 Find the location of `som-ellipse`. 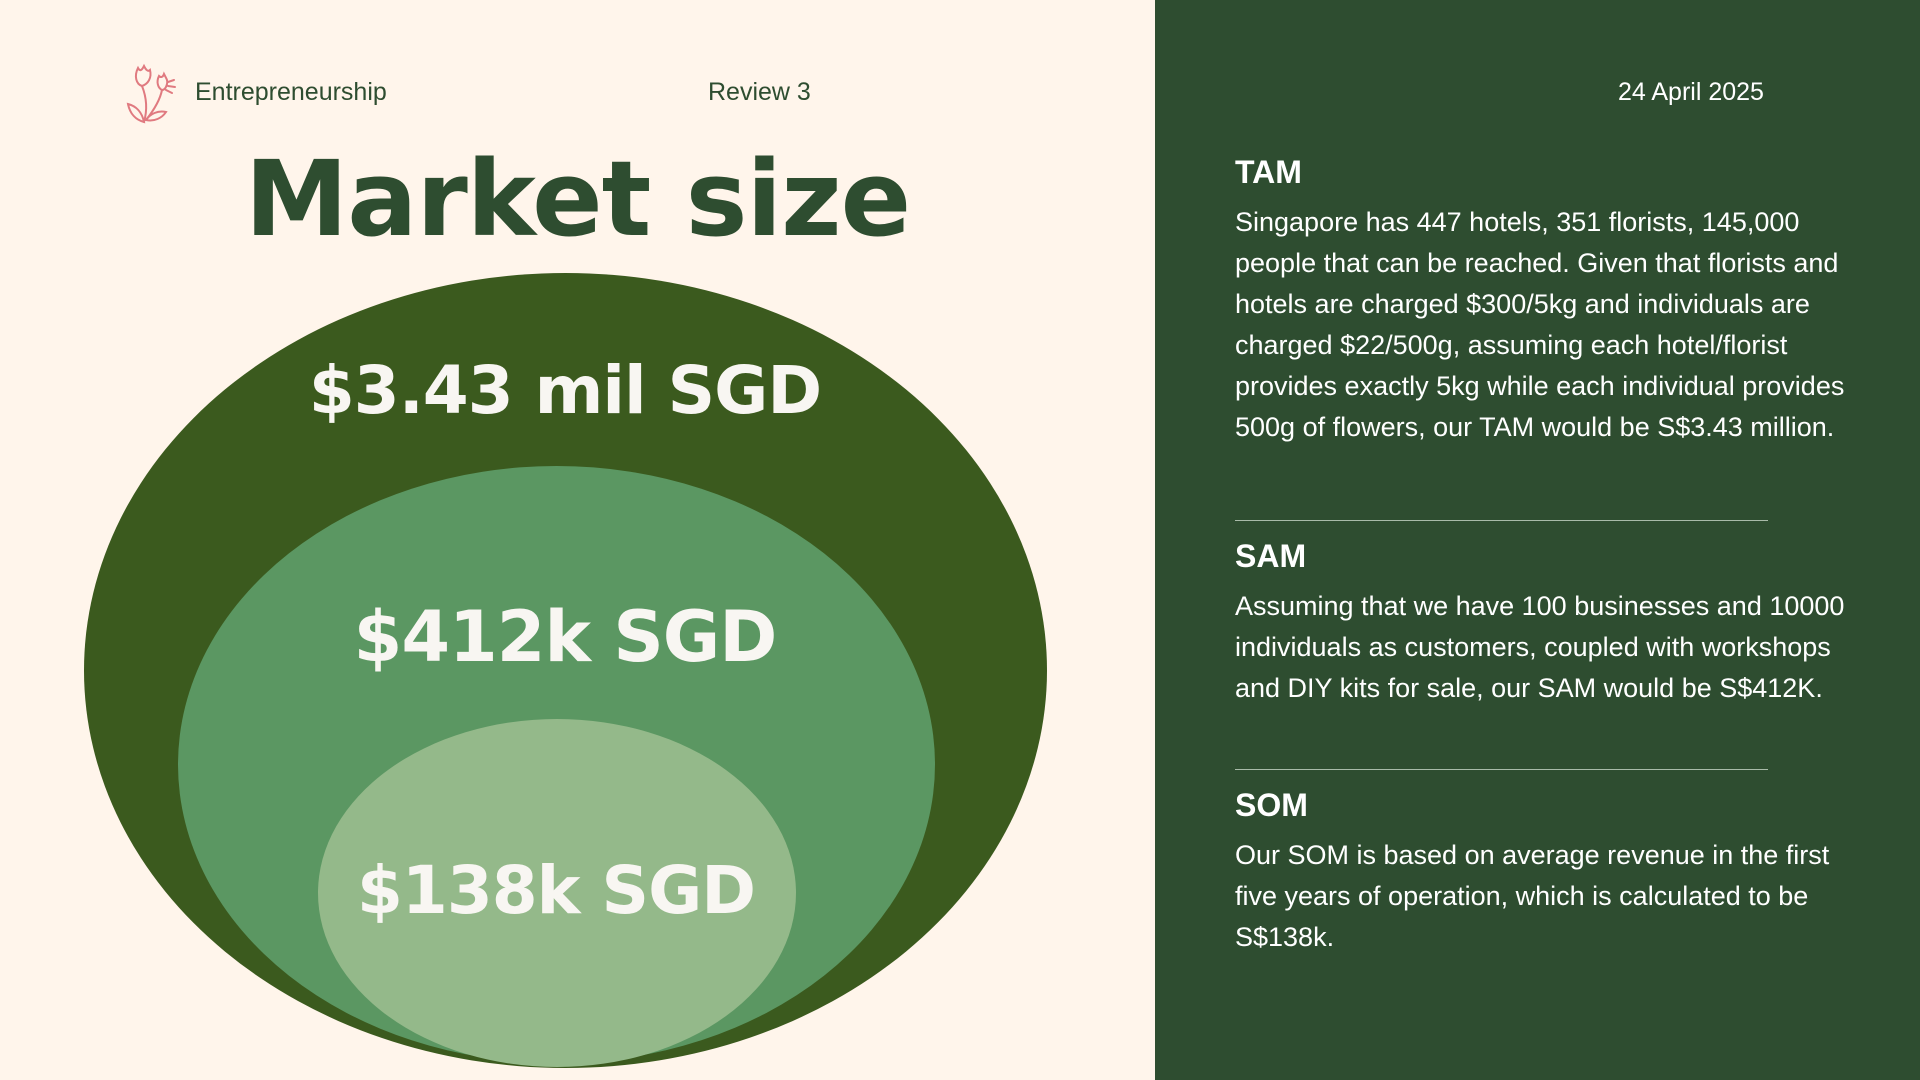

som-ellipse is located at coordinates (557, 893).